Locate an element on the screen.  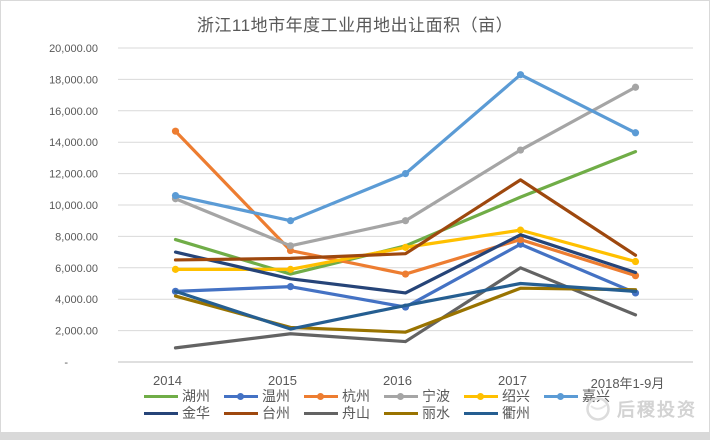
y-axis-tick-label: 10,000.00 is located at coordinates (73, 206).